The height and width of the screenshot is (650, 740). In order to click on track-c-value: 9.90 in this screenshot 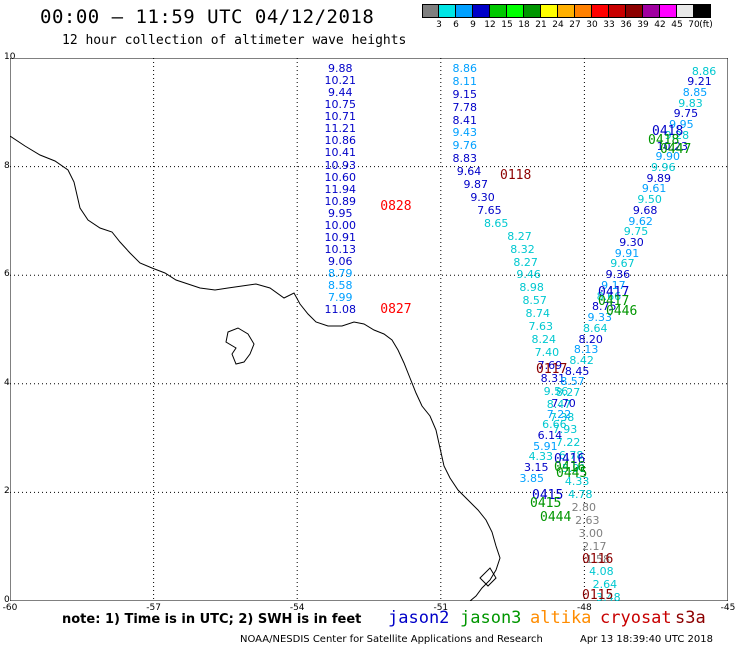, I will do `click(668, 157)`.